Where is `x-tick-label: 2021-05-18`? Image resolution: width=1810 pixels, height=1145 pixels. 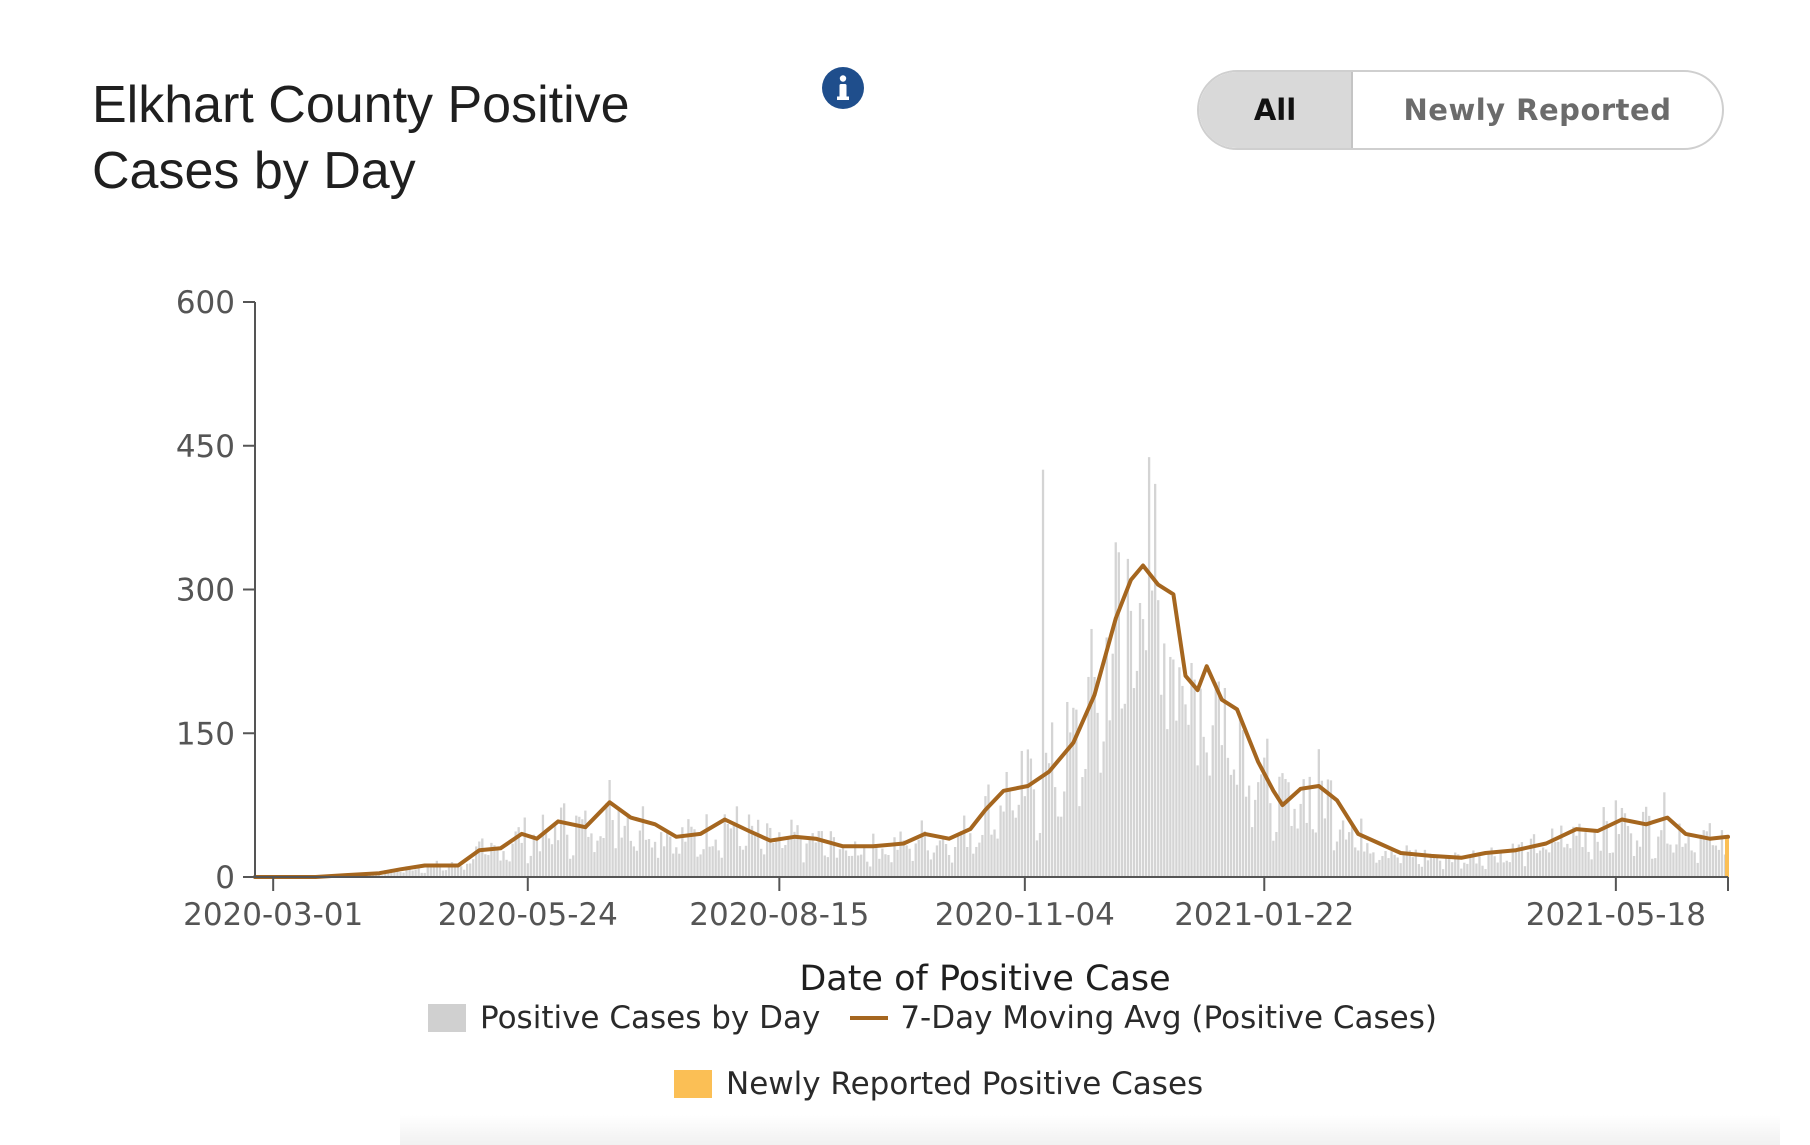 x-tick-label: 2021-05-18 is located at coordinates (1616, 915).